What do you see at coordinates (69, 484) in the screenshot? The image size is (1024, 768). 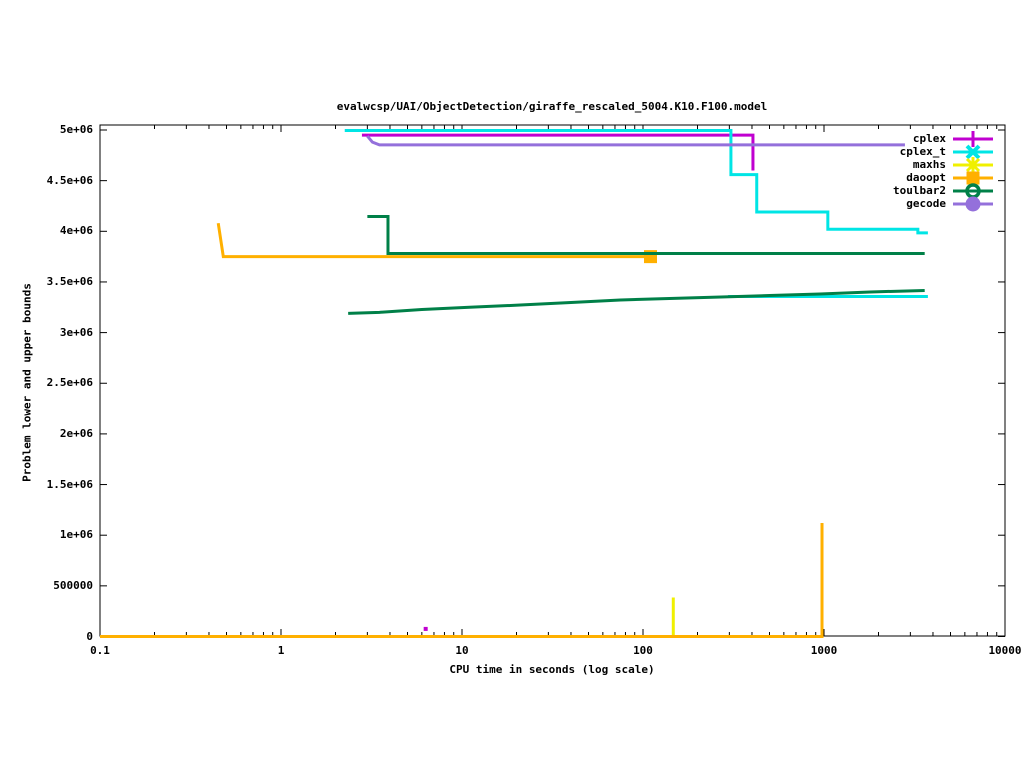 I see `y-tick-label-1.5e+06: 1.5e+06` at bounding box center [69, 484].